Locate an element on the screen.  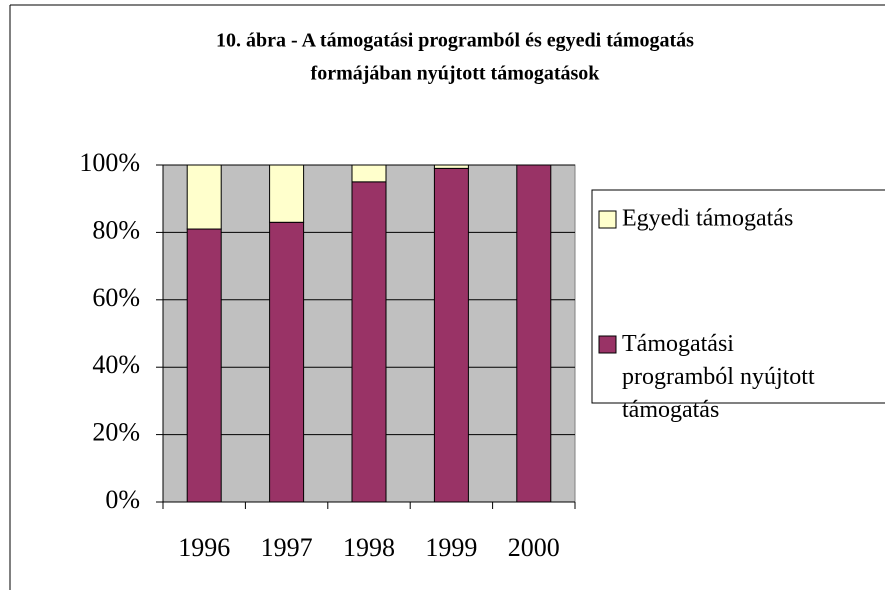
chart-title: formájában nyújtott támogatások is located at coordinates (456, 74).